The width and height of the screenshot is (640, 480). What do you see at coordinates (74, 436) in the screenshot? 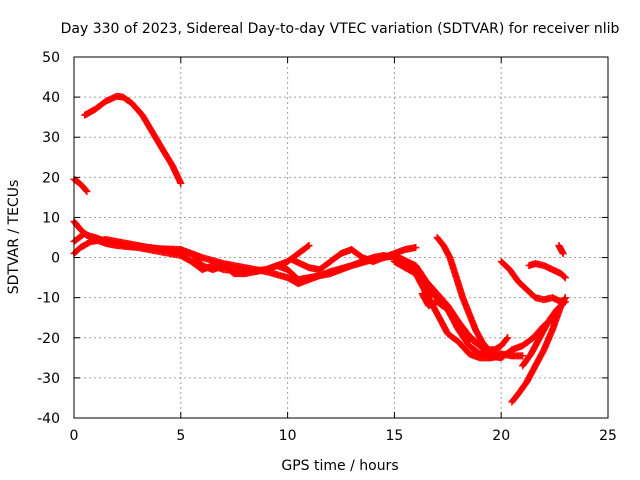
I see `x-tick-label: 0` at bounding box center [74, 436].